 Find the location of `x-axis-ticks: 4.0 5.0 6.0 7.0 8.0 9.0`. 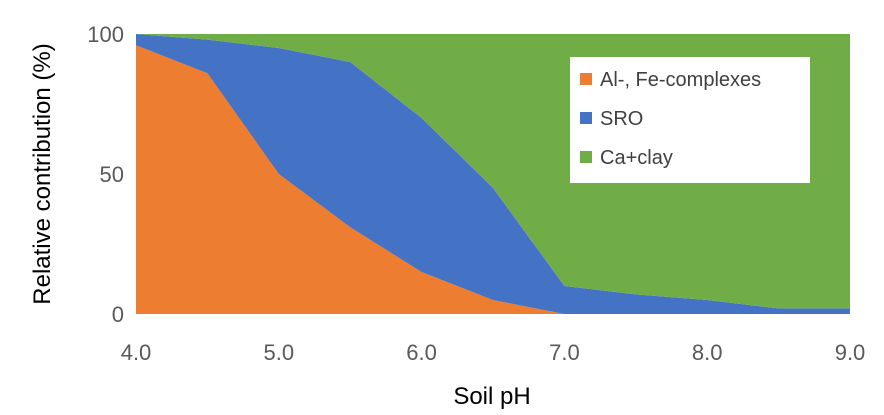

x-axis-ticks: 4.0 5.0 6.0 7.0 8.0 9.0 is located at coordinates (493, 352).